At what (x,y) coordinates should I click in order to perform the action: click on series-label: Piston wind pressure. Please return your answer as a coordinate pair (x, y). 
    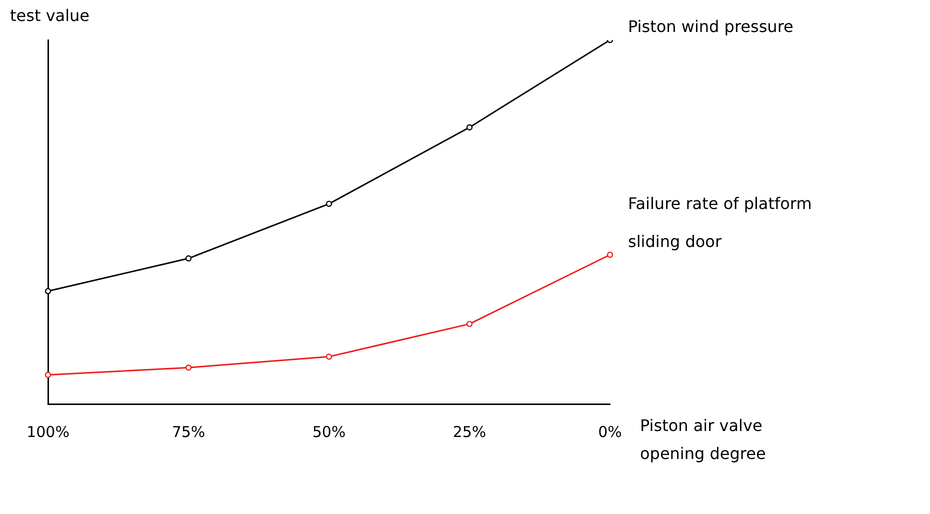
    Looking at the image, I should click on (711, 26).